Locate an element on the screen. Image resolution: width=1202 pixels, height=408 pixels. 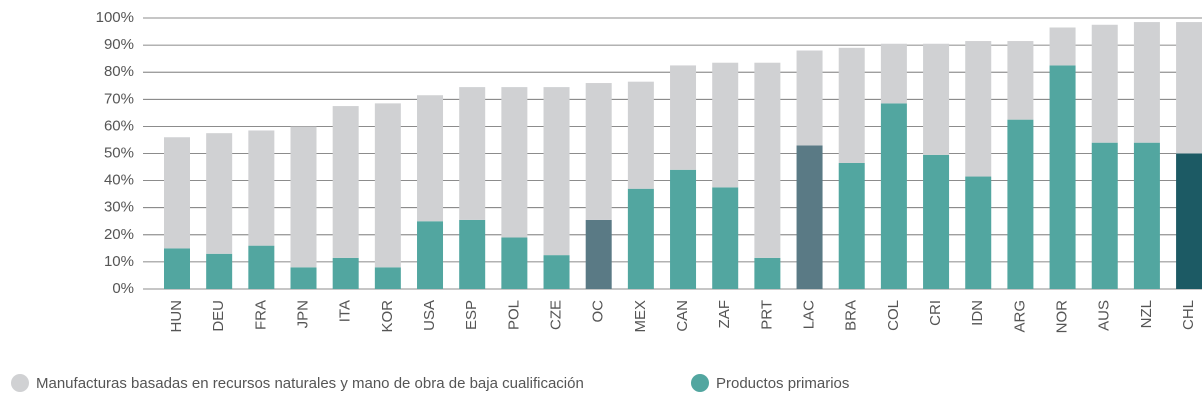
x-tick-label: BRA is located at coordinates (851, 315).